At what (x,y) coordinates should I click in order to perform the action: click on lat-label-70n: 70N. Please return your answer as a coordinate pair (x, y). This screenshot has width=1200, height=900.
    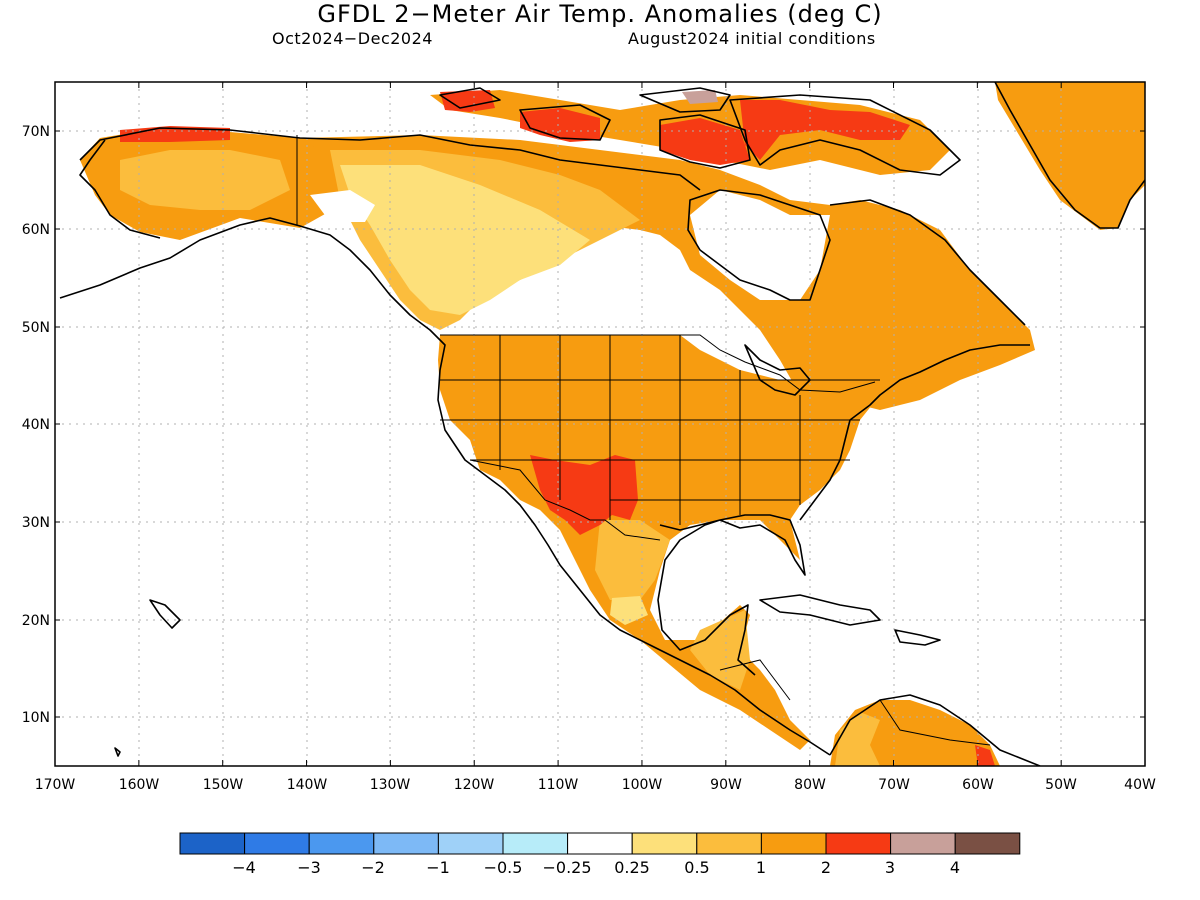
    Looking at the image, I should click on (36, 132).